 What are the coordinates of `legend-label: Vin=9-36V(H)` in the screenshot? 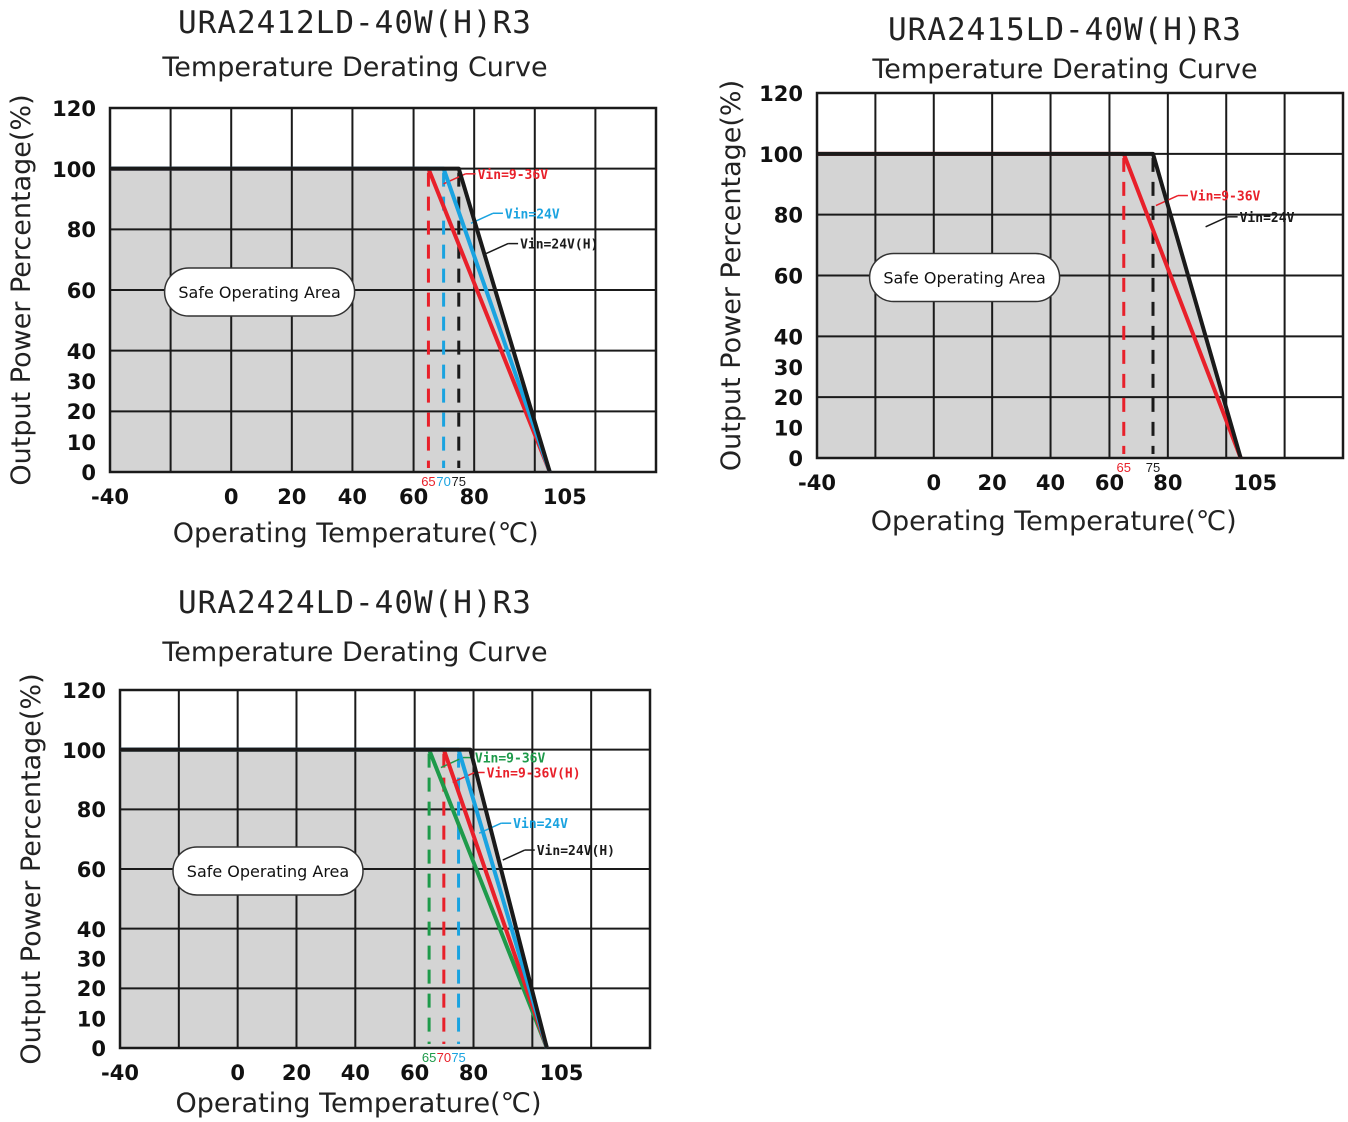 It's located at (534, 773).